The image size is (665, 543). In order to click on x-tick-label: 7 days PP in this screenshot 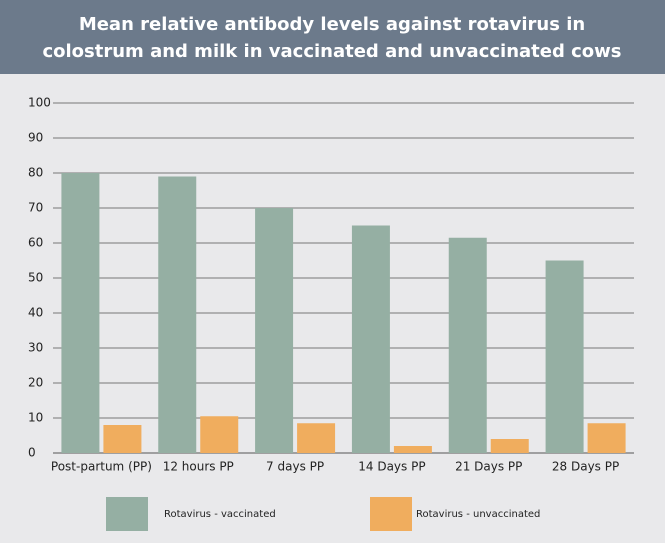, I will do `click(295, 467)`.